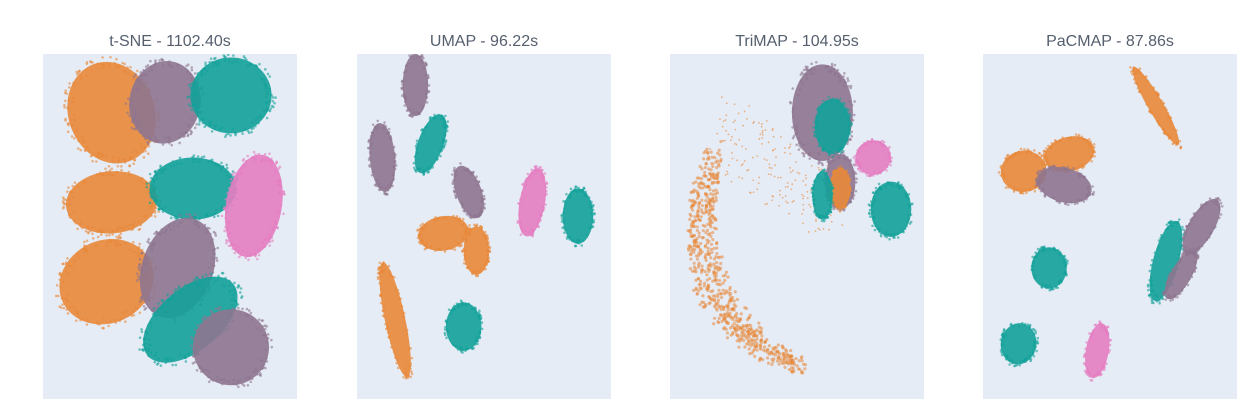 This screenshot has width=1251, height=419. What do you see at coordinates (170, 41) in the screenshot?
I see `panel-title: t-SNE - 1102.40s` at bounding box center [170, 41].